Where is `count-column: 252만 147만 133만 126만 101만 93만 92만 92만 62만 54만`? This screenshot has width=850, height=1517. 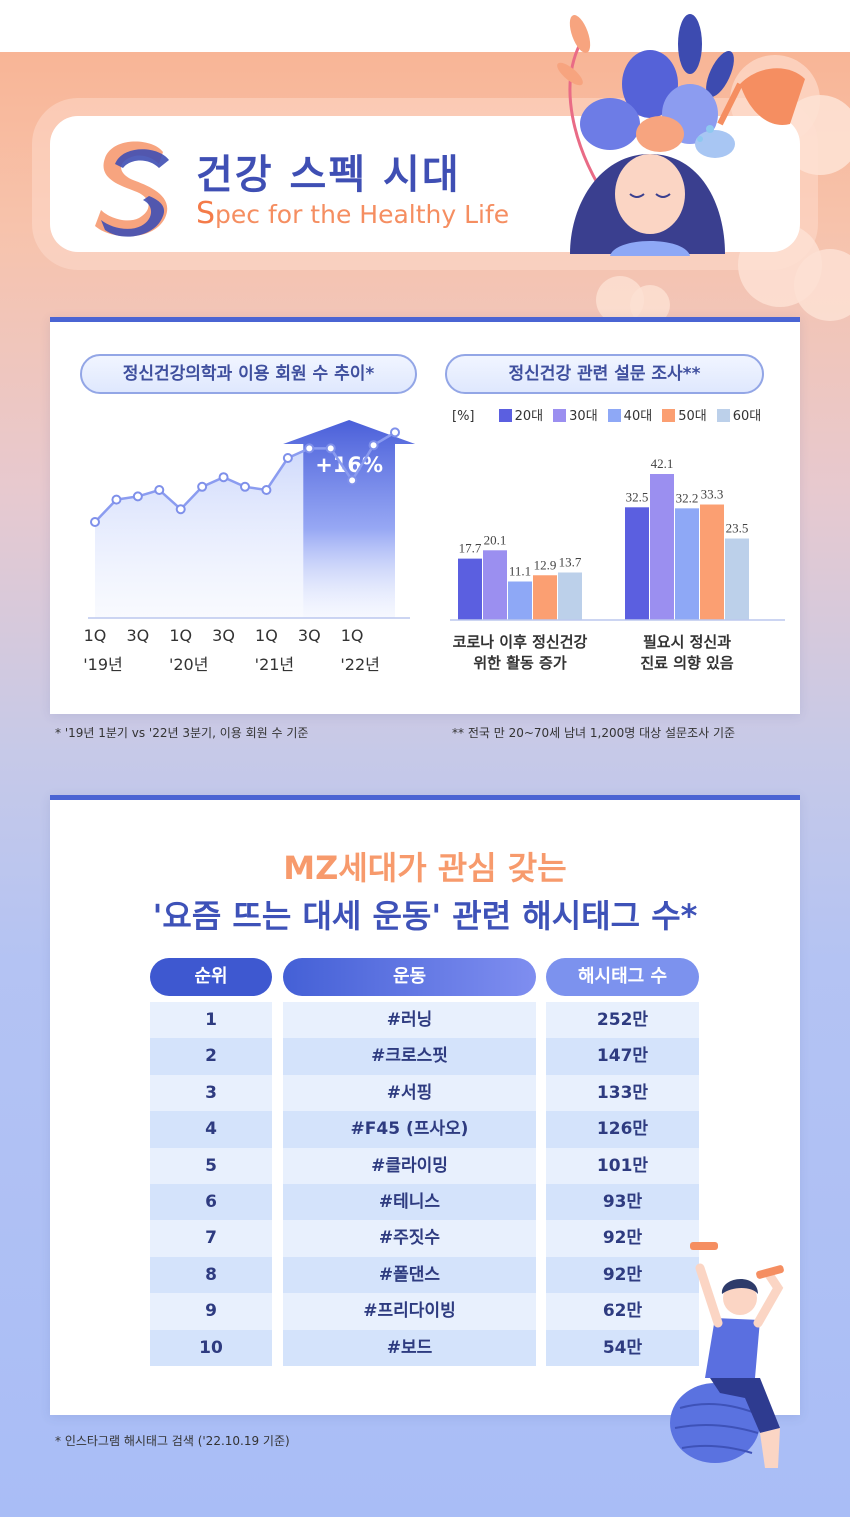 count-column: 252만 147만 133만 126만 101만 93만 92만 92만 62만 54만 is located at coordinates (622, 1184).